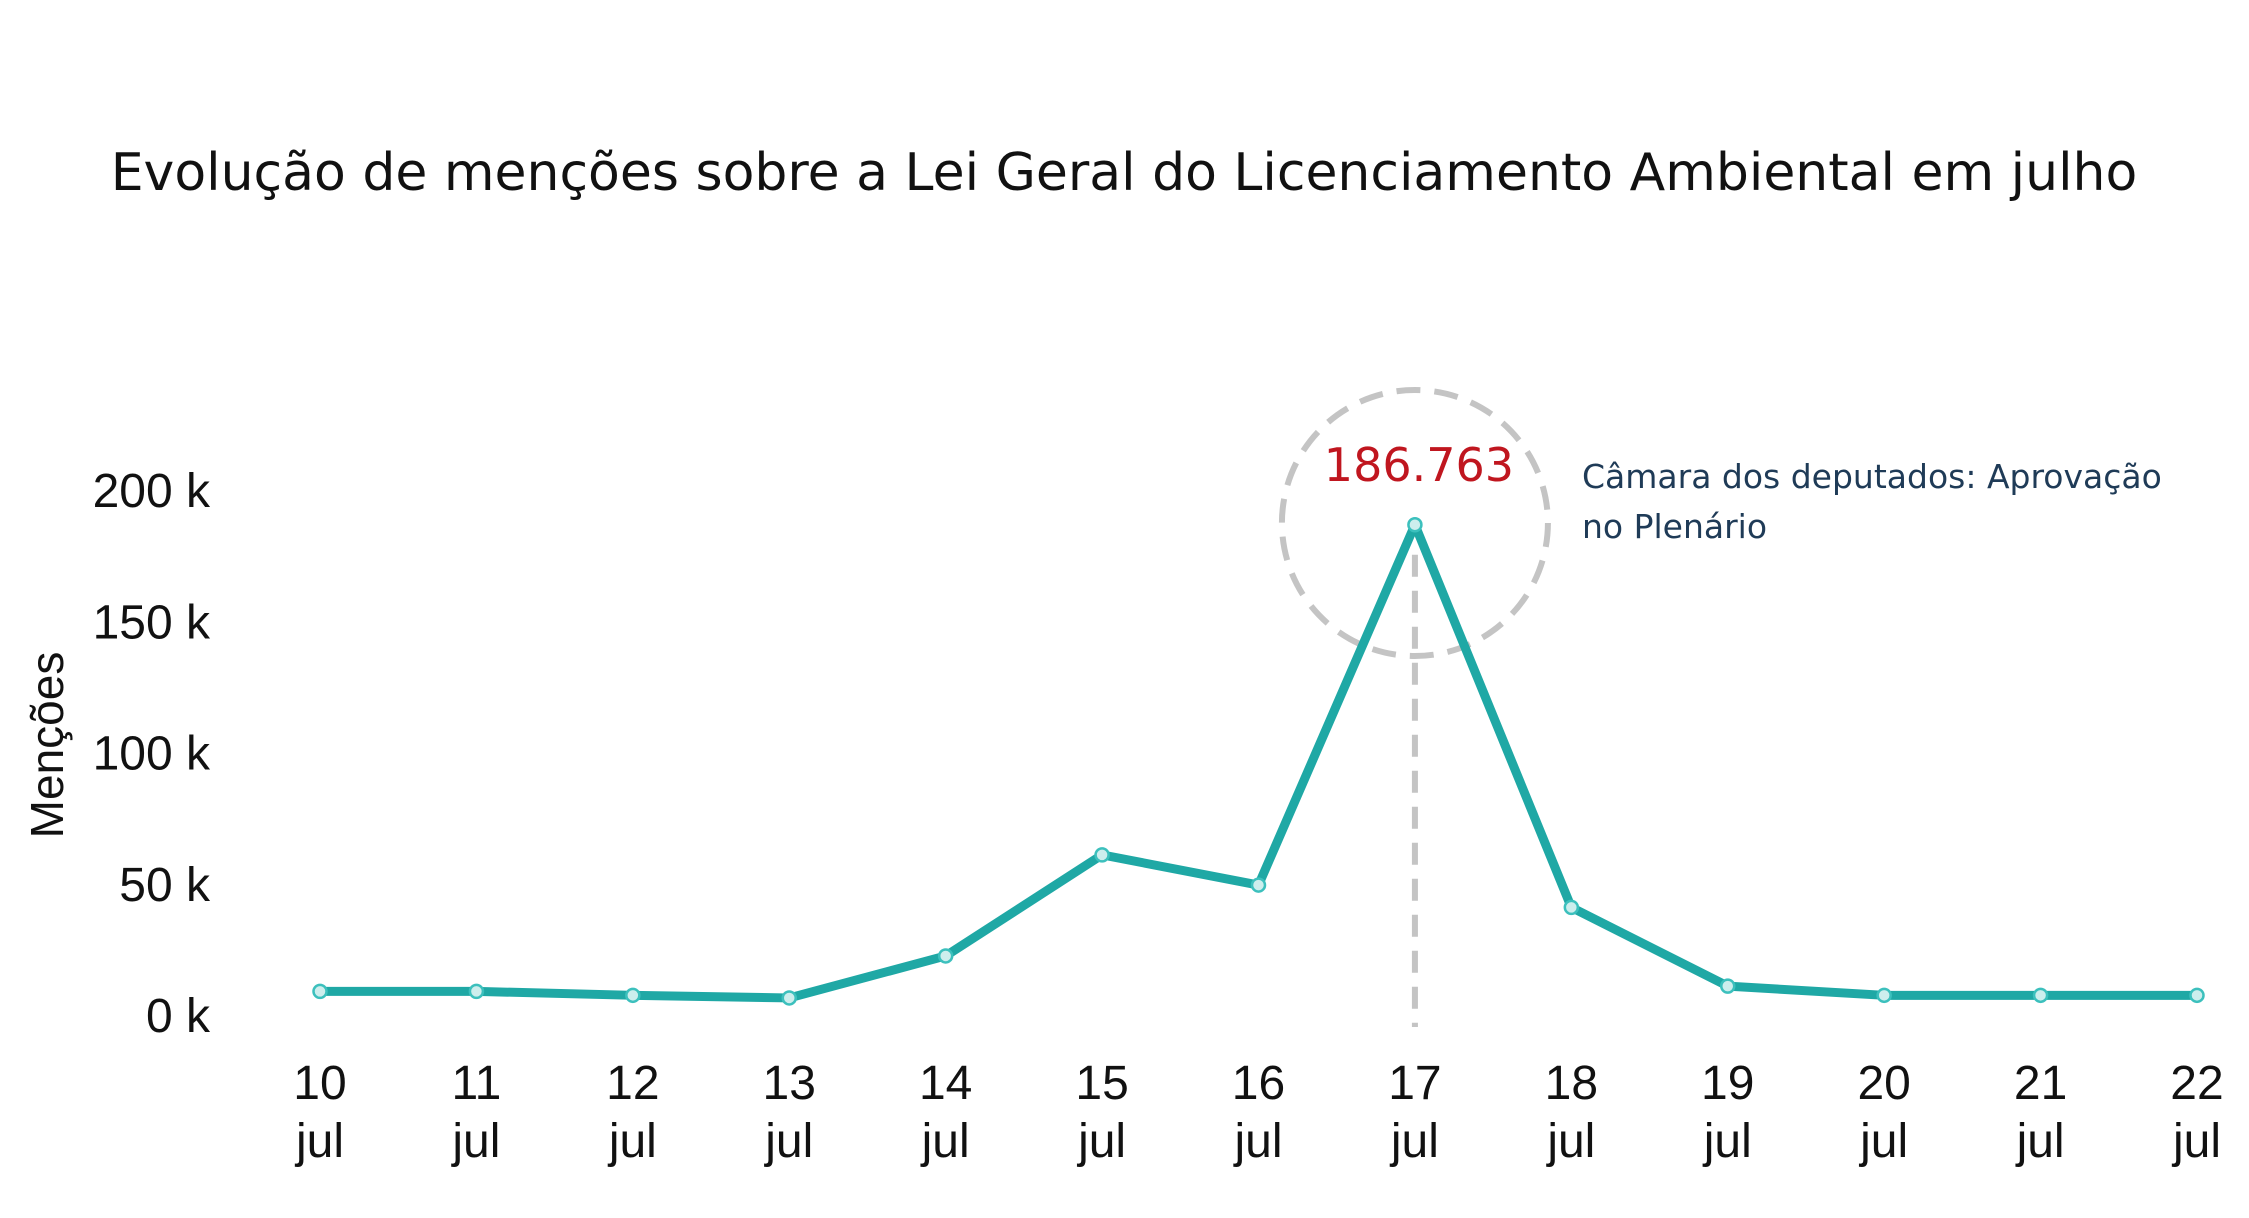  What do you see at coordinates (477, 1083) in the screenshot?
I see `x-tick-day: 11` at bounding box center [477, 1083].